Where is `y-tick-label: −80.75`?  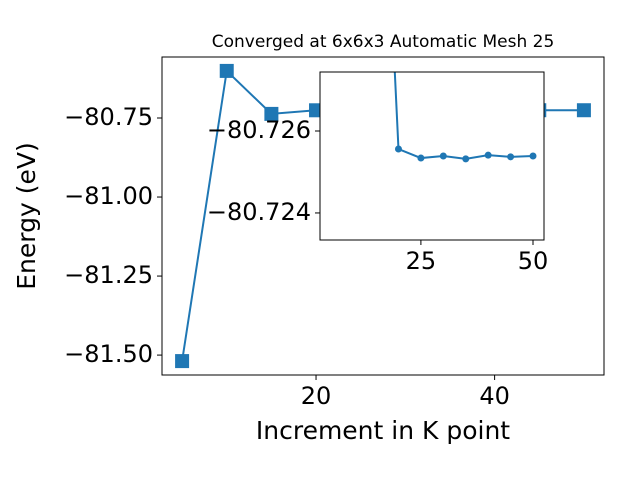
y-tick-label: −80.75 is located at coordinates (108, 117).